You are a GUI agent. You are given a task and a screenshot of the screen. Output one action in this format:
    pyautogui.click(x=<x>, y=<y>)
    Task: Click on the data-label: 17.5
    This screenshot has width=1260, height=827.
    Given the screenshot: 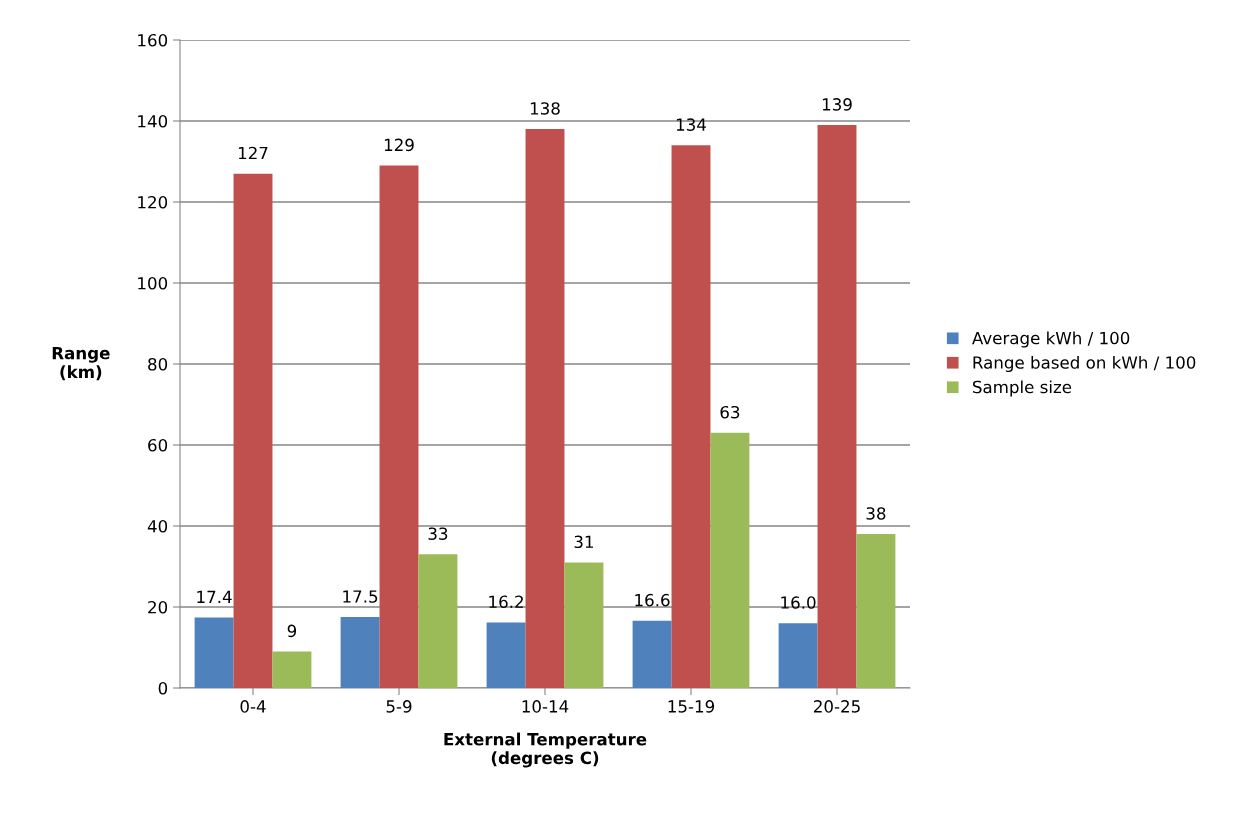 What is the action you would take?
    pyautogui.click(x=360, y=596)
    